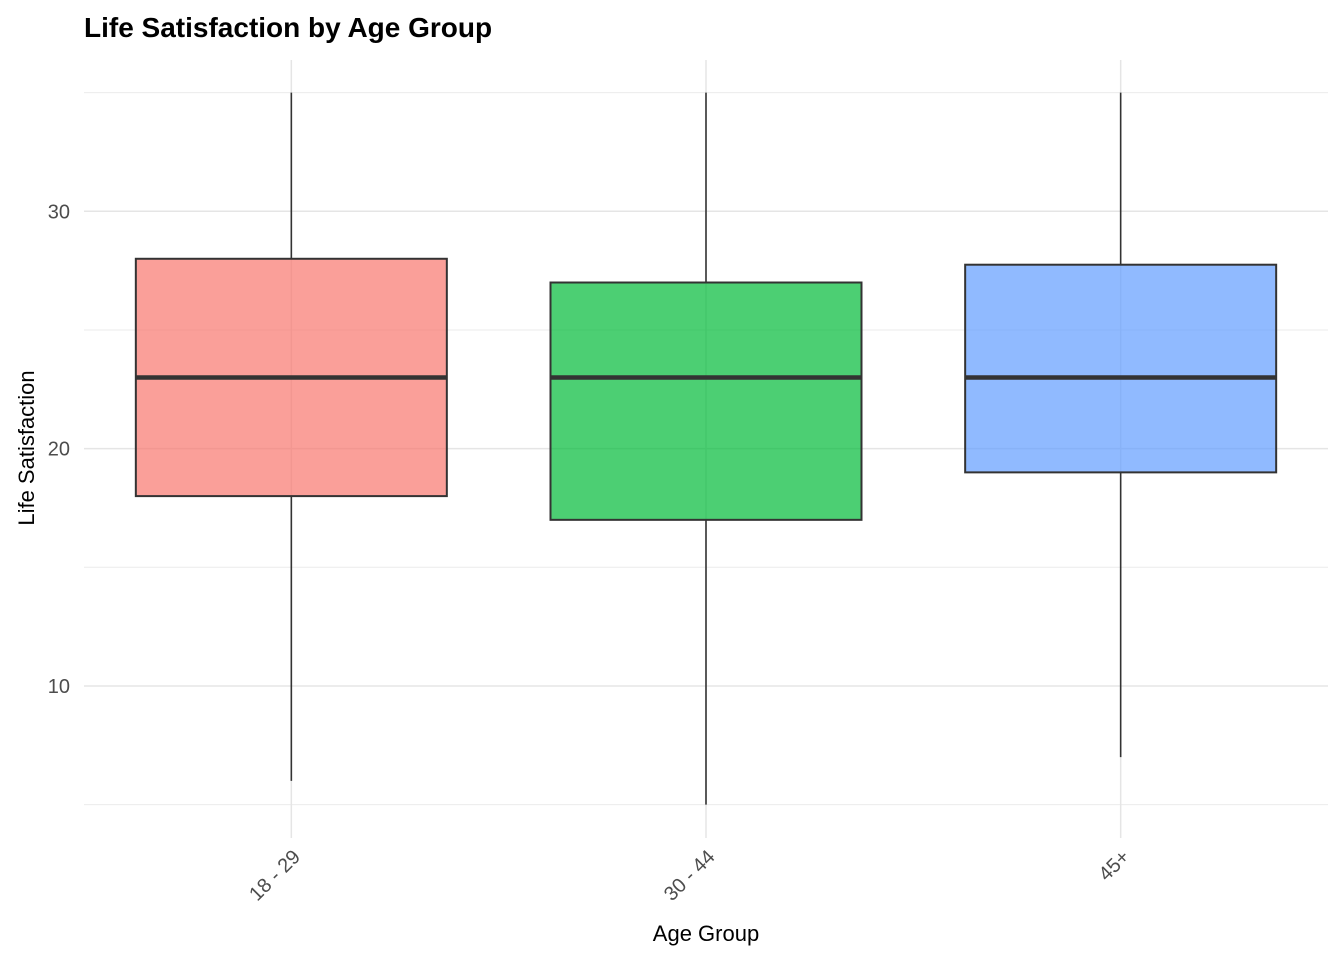 The height and width of the screenshot is (960, 1344). I want to click on y-axis-title: Life Satisfaction, so click(26, 447).